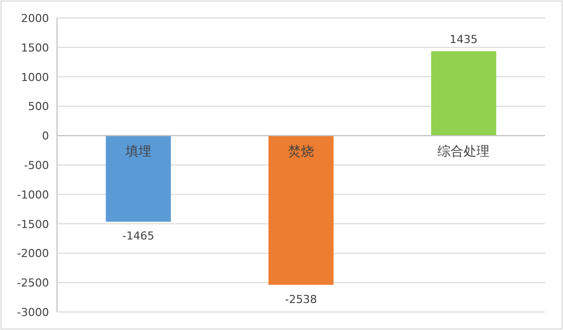 Image resolution: width=563 pixels, height=330 pixels. What do you see at coordinates (33, 253) in the screenshot?
I see `y-tick-label: -2000` at bounding box center [33, 253].